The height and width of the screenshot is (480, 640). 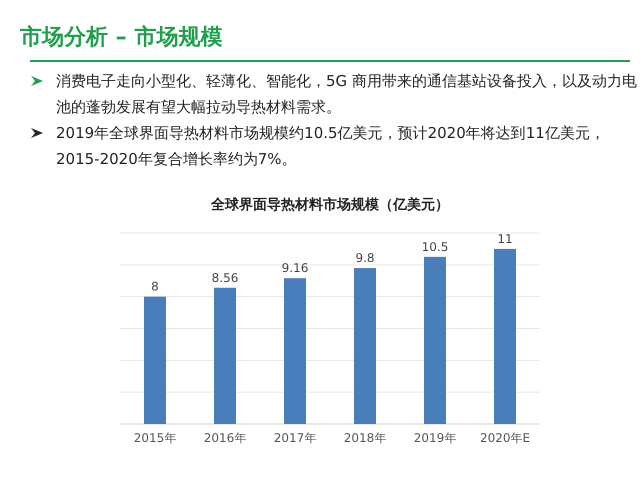 I want to click on data-label: 8, so click(x=155, y=287).